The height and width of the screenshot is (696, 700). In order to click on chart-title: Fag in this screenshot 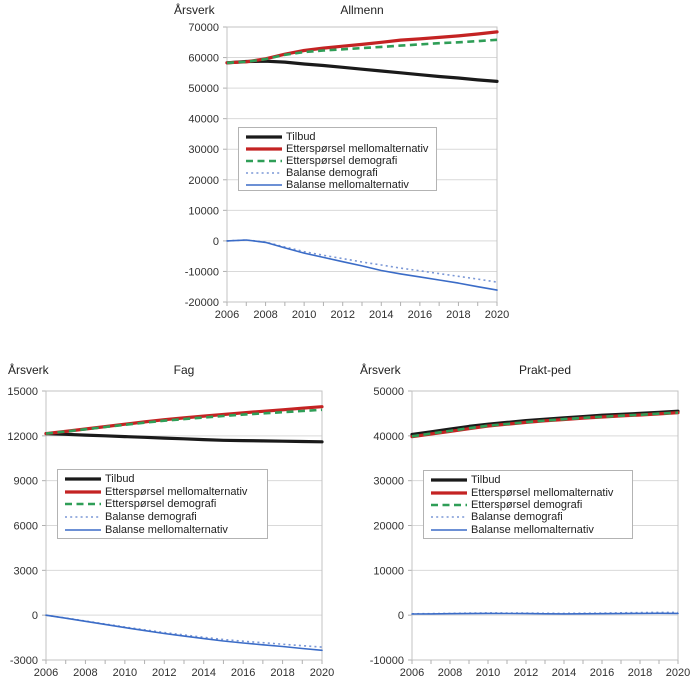, I will do `click(184, 370)`.